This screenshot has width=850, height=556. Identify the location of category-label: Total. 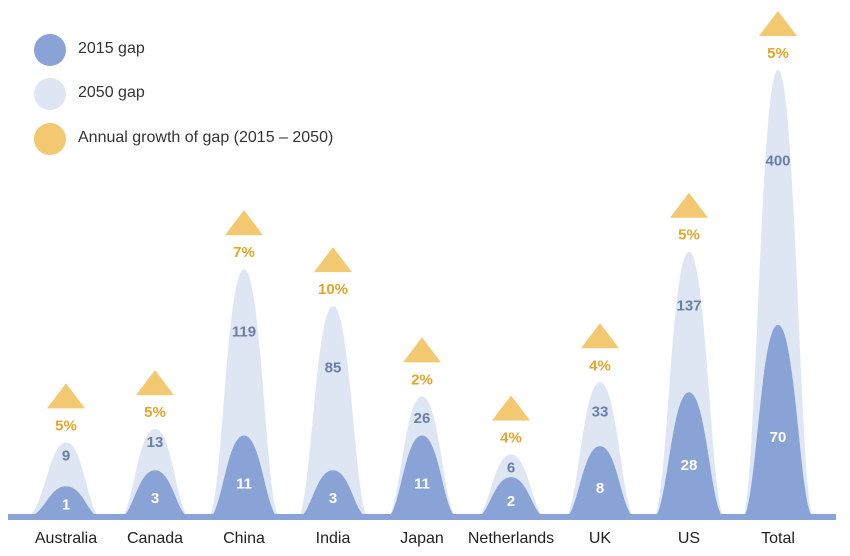
(778, 538).